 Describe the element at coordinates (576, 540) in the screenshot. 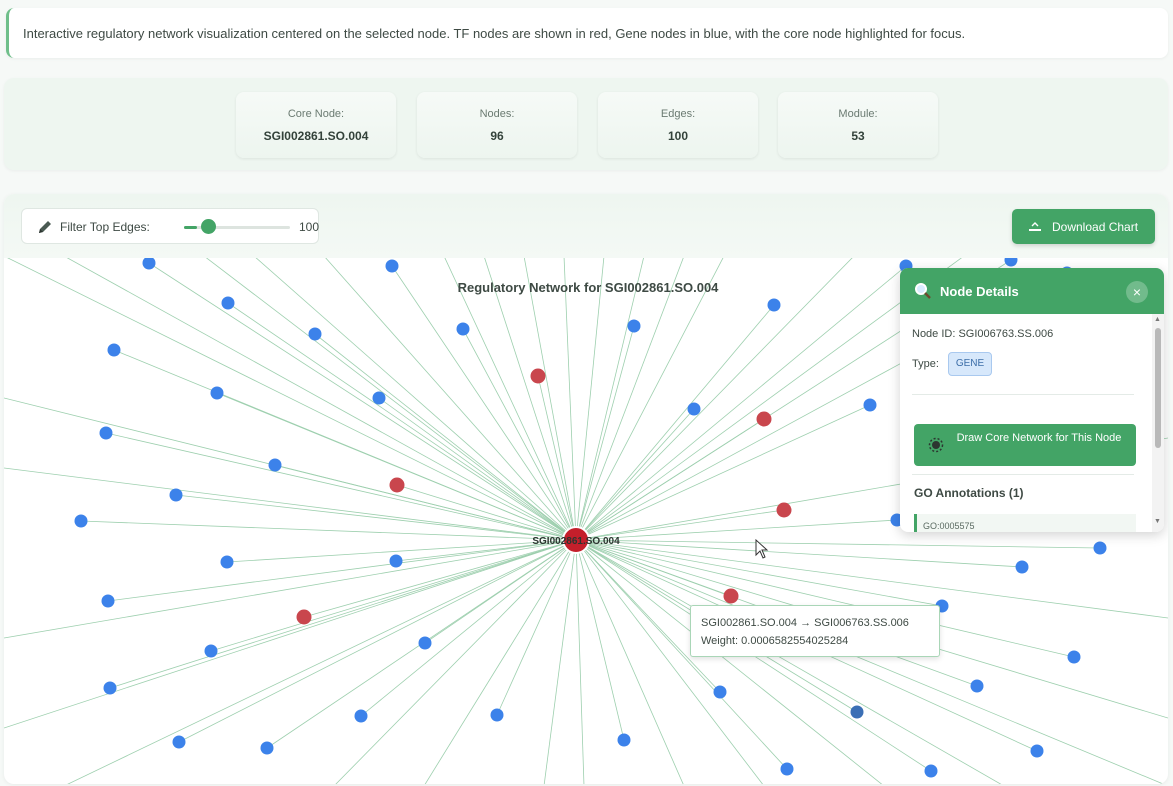

I see `core-node` at that location.